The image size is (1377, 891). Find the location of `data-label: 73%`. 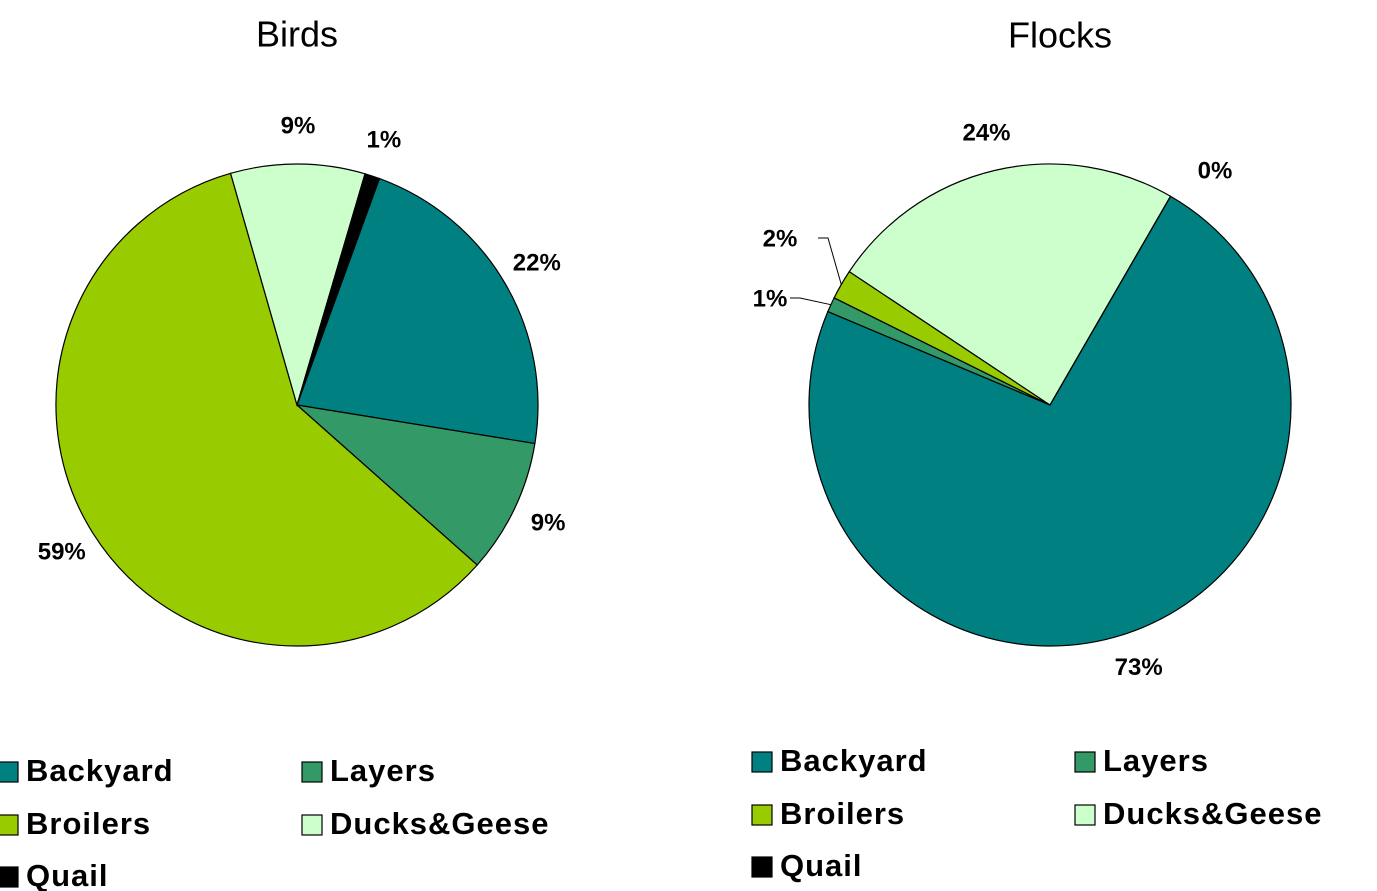

data-label: 73% is located at coordinates (1139, 667).